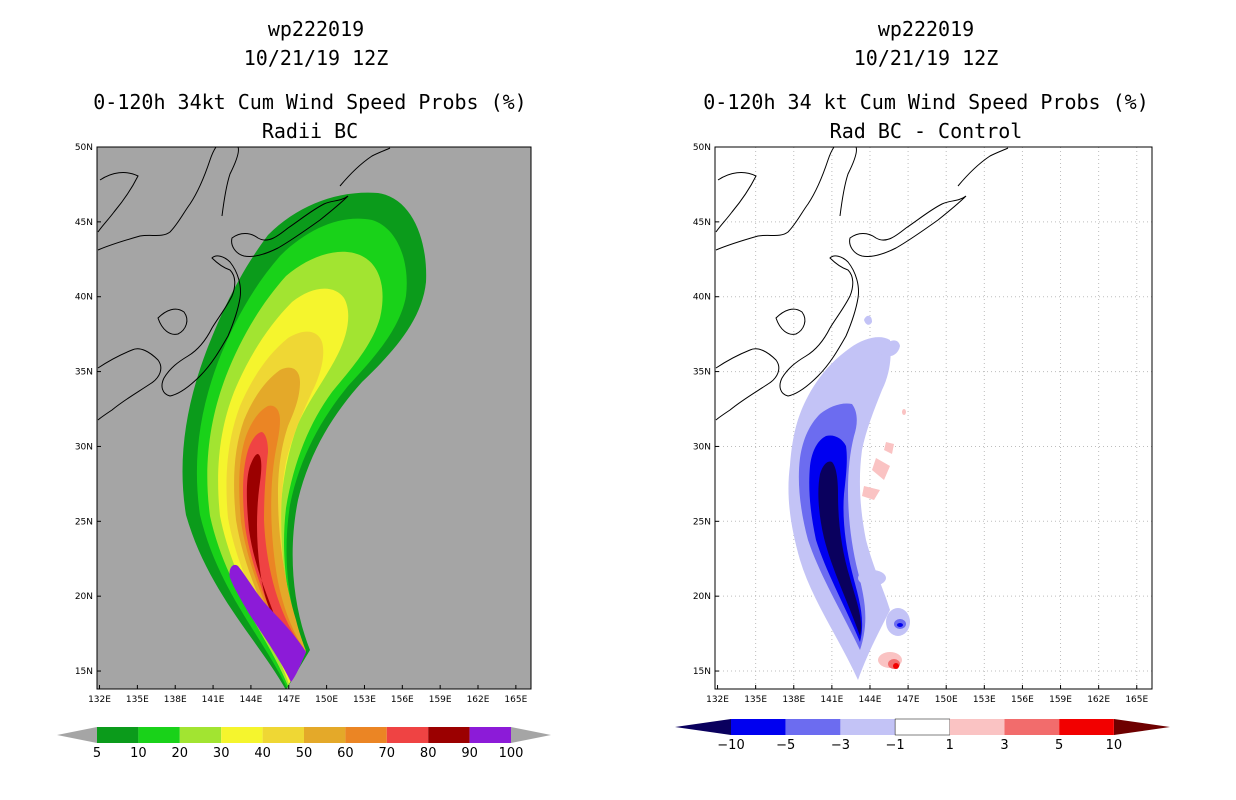  I want to click on colorbar-label: 80, so click(428, 753).